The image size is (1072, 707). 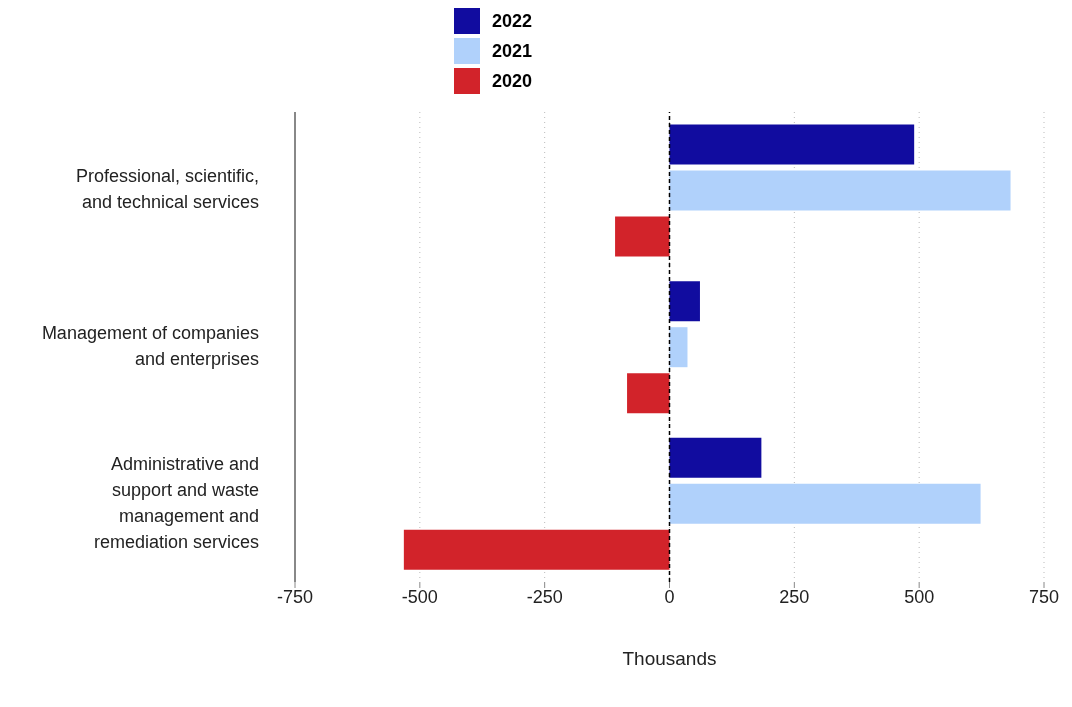 I want to click on x-tick-label: 750, so click(x=1044, y=596).